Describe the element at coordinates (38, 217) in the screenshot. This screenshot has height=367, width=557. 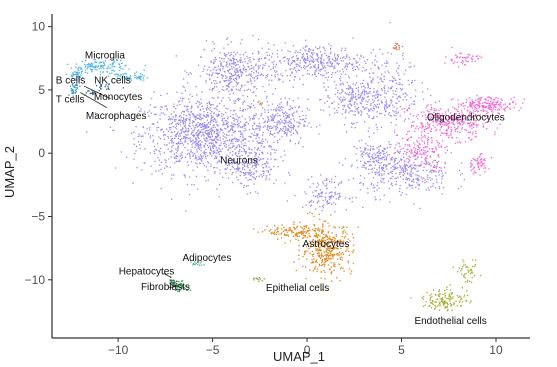
I see `y-tick-label: −5` at that location.